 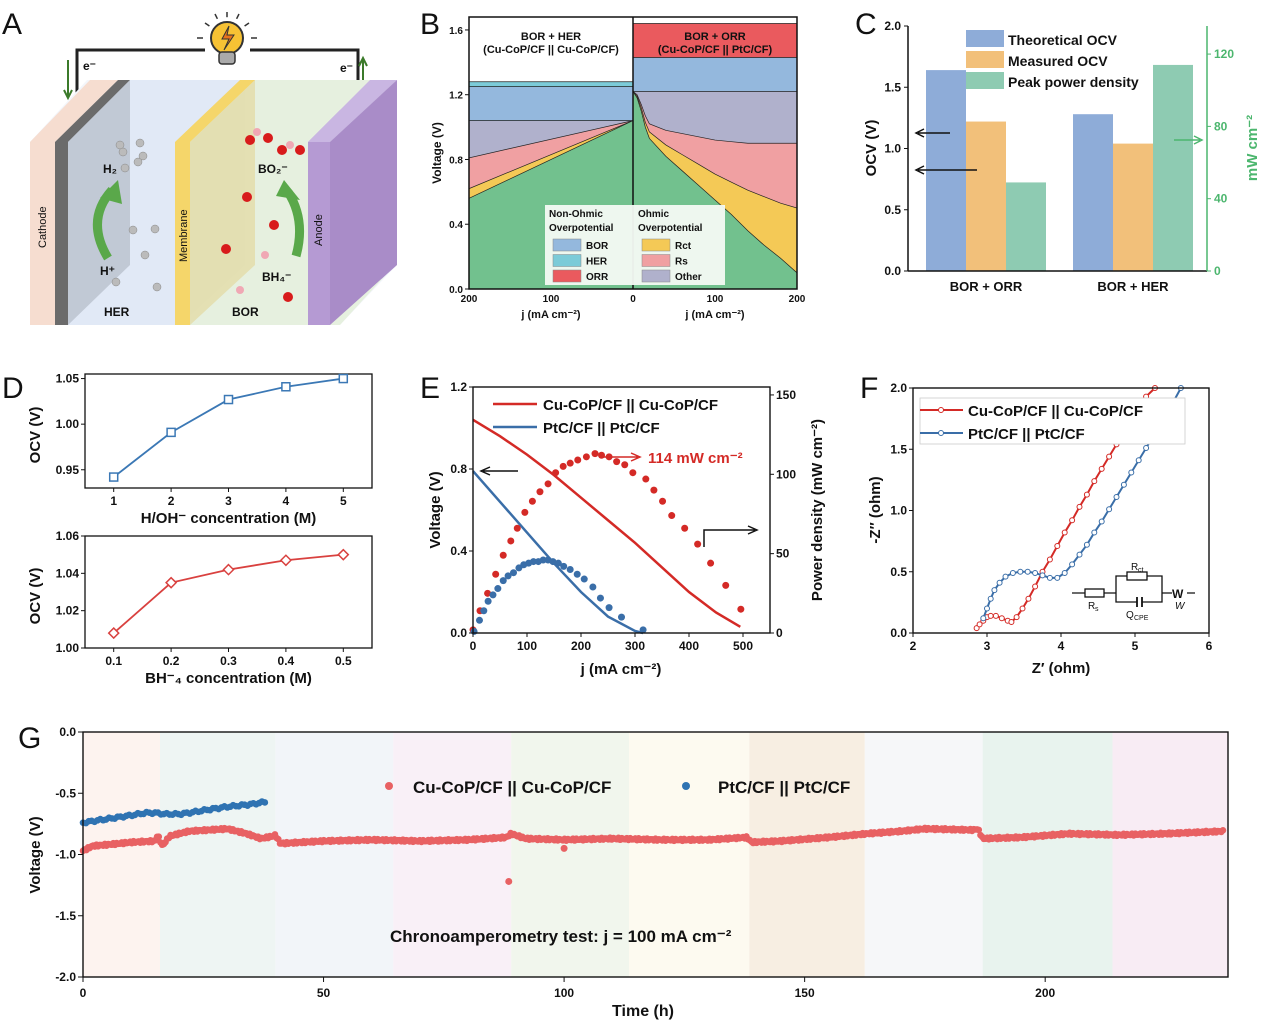 What do you see at coordinates (550, 315) in the screenshot?
I see `x-axis-label-left: j (mA cm⁻²)` at bounding box center [550, 315].